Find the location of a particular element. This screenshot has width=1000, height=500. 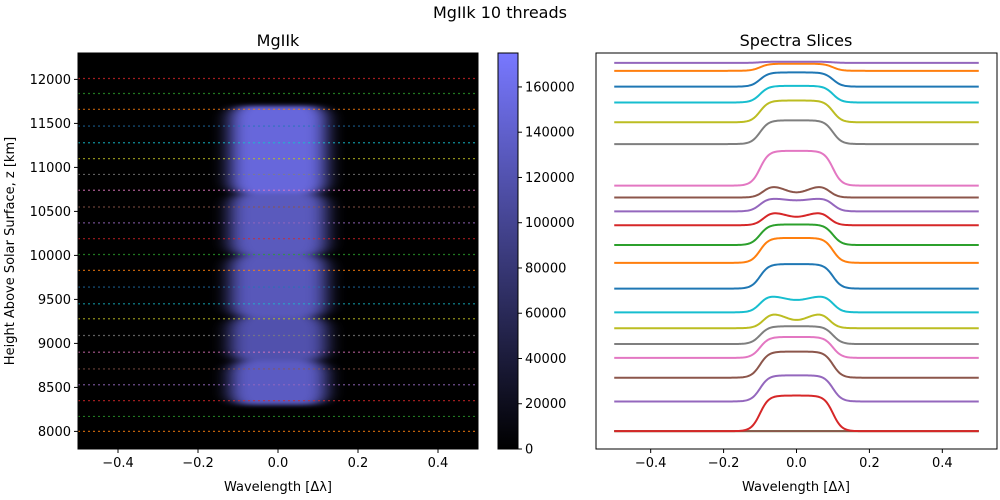

emission-blur-group is located at coordinates (278, 255).